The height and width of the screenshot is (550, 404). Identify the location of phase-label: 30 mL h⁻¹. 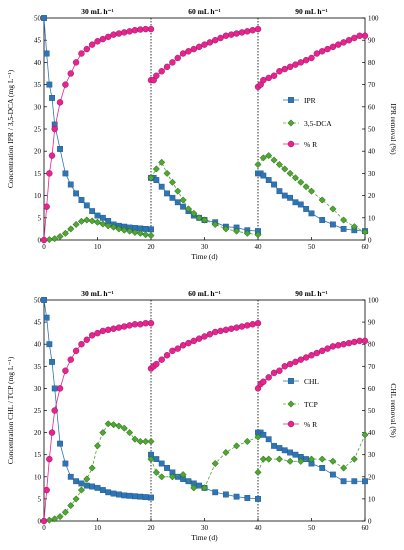
(97, 293).